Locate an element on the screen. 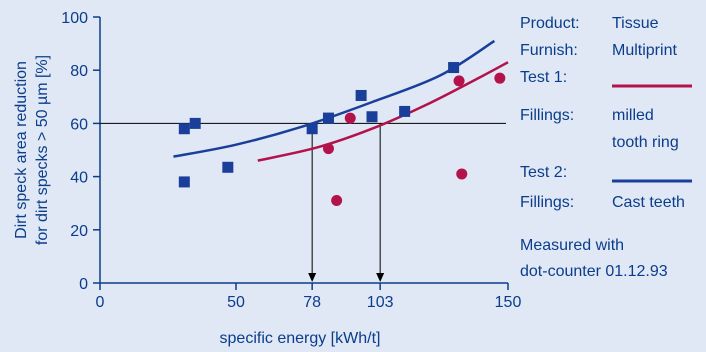 The height and width of the screenshot is (352, 706). legend-note-line1: Measured with is located at coordinates (572, 245).